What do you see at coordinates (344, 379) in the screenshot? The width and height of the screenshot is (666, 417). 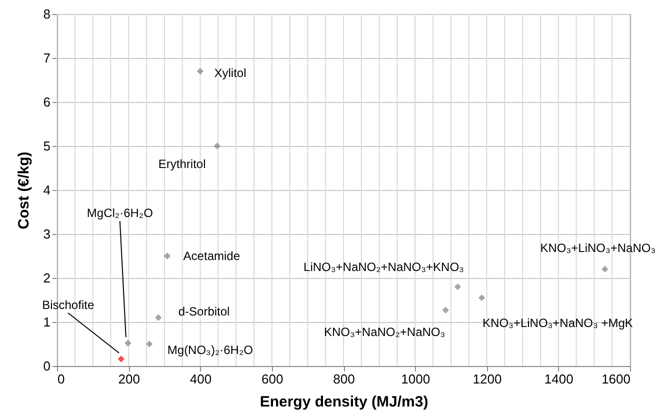 I see `x-tick-label: 800` at bounding box center [344, 379].